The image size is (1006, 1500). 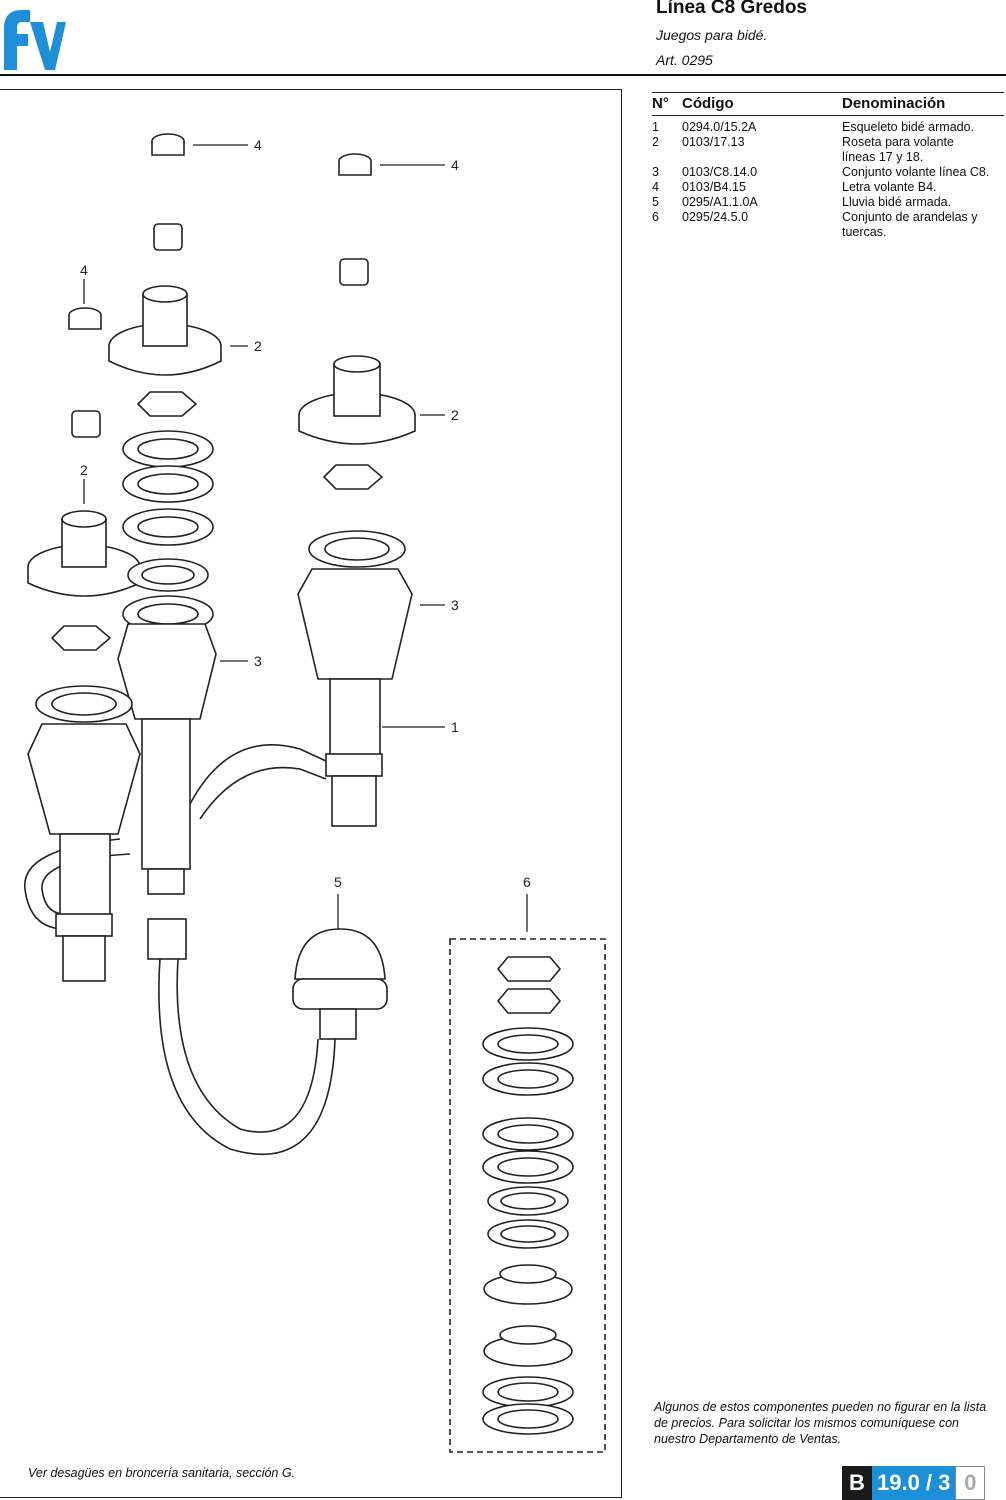 What do you see at coordinates (762, 104) in the screenshot?
I see `col-header-code: Código` at bounding box center [762, 104].